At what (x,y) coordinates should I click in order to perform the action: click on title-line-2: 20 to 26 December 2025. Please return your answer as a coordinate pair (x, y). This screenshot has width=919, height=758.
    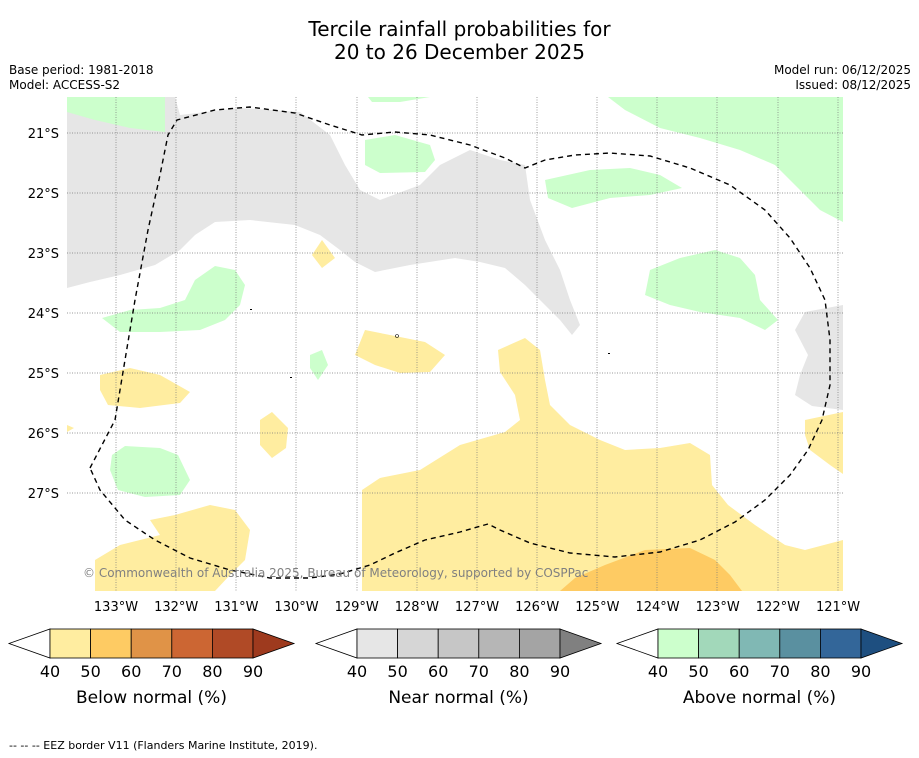
    Looking at the image, I should click on (459, 52).